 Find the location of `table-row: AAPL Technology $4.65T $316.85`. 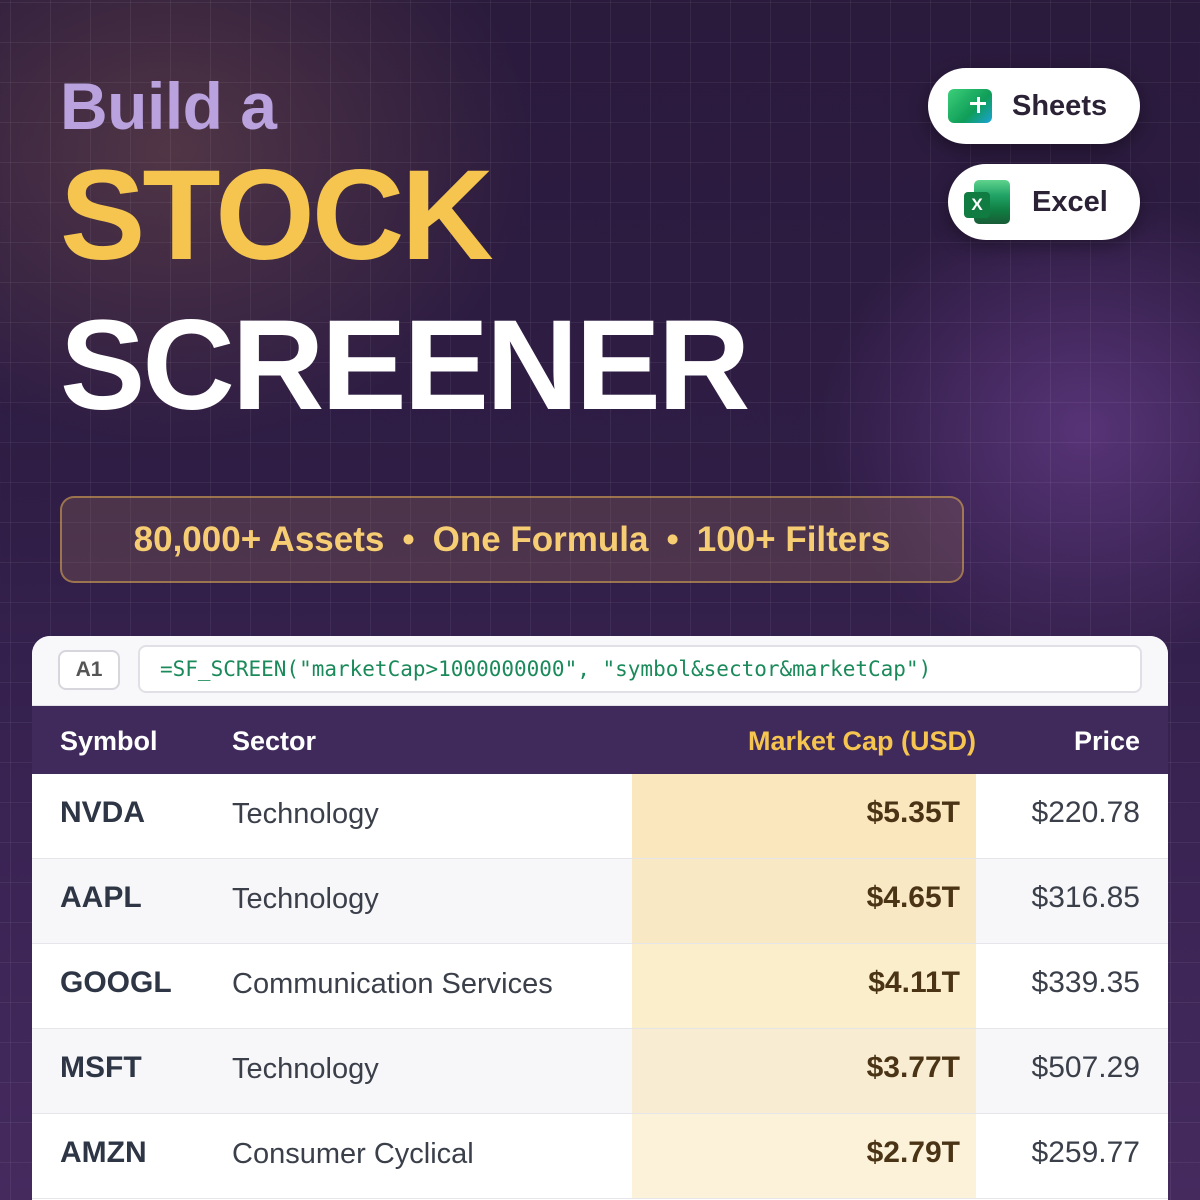

table-row: AAPL Technology $4.65T $316.85 is located at coordinates (600, 901).